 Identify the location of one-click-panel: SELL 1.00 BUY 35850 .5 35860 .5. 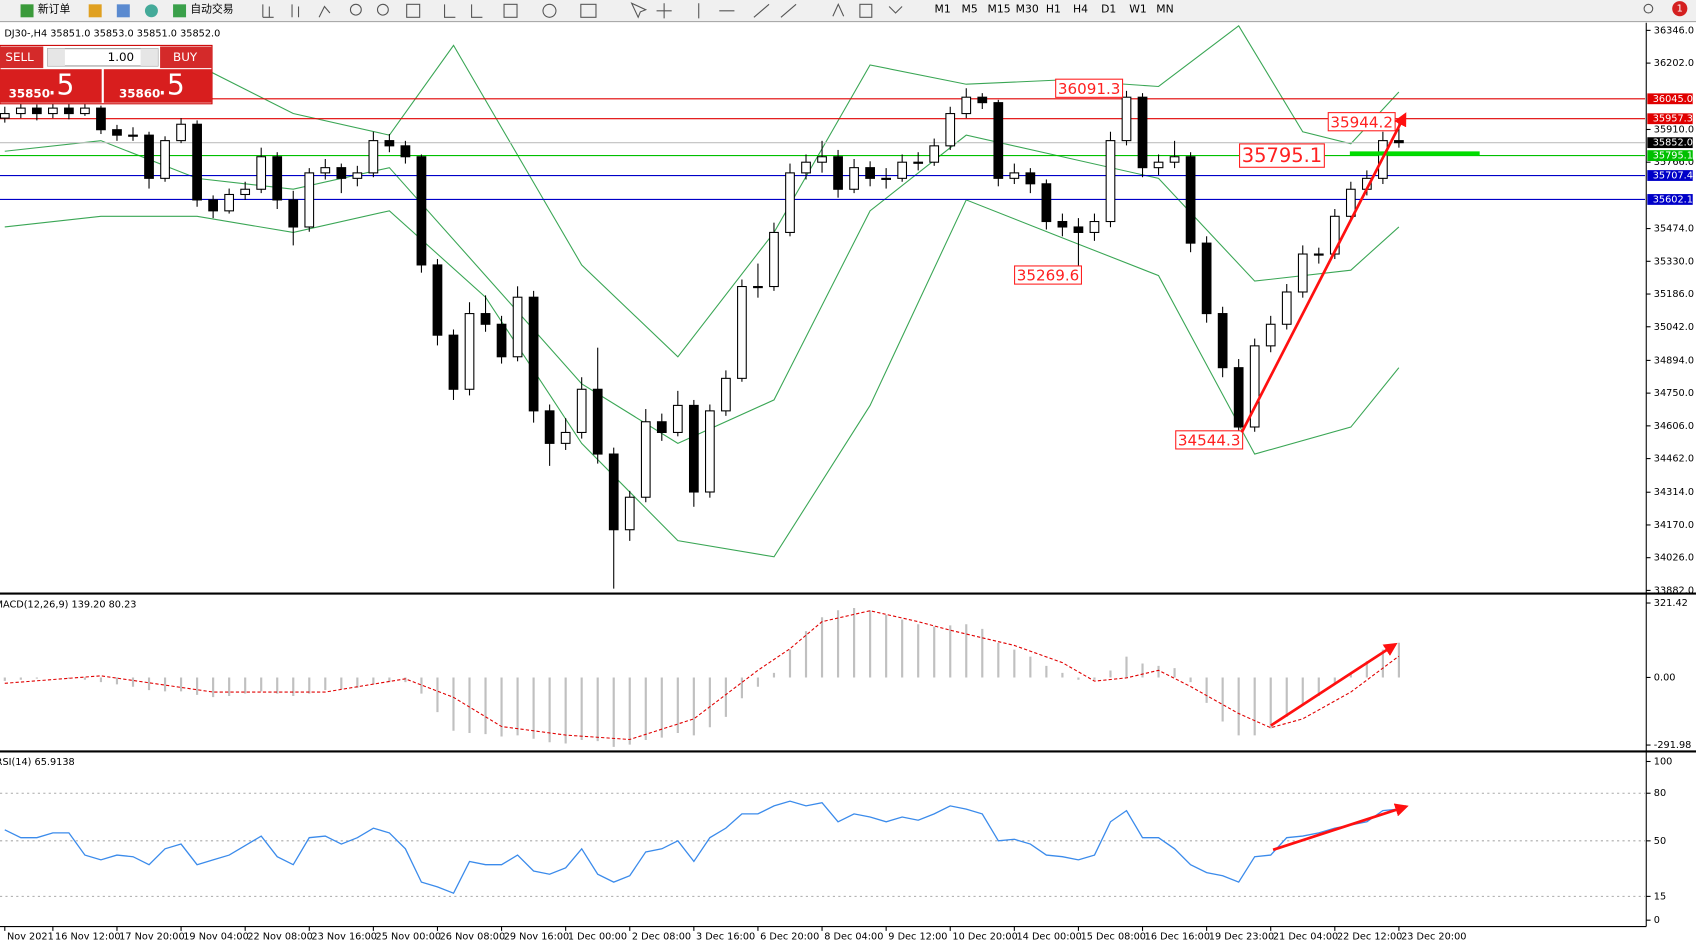
(106, 74).